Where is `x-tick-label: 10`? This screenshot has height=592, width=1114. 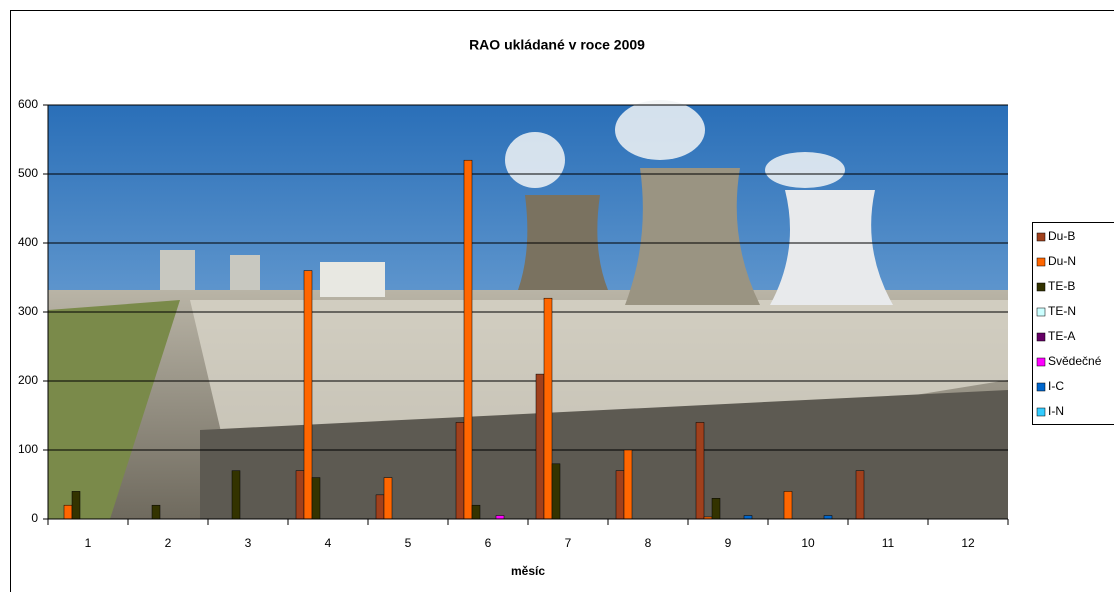 x-tick-label: 10 is located at coordinates (808, 543).